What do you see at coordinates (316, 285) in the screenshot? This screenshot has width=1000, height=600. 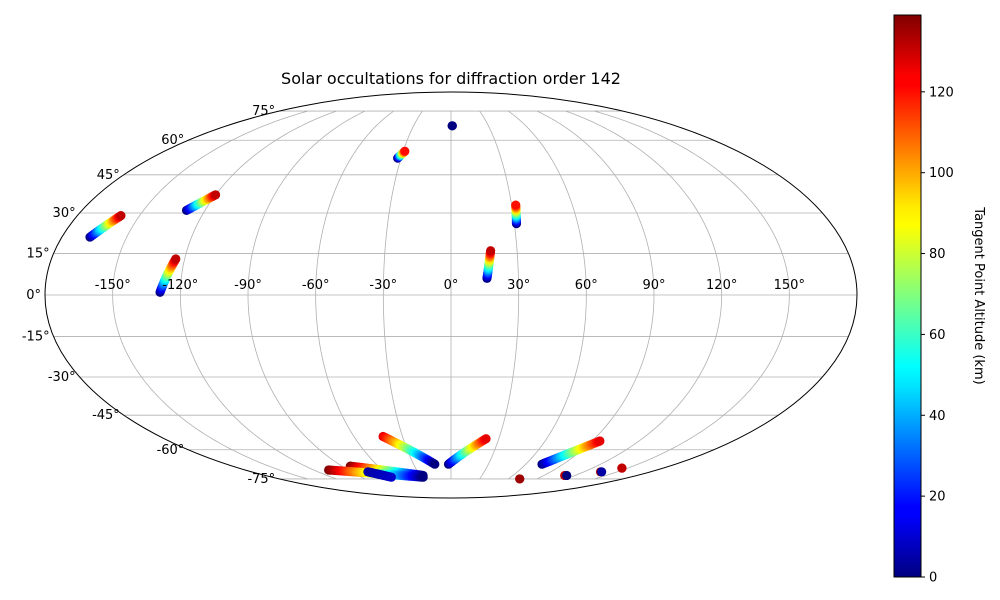 I see `longitude-tick-label: -60°` at bounding box center [316, 285].